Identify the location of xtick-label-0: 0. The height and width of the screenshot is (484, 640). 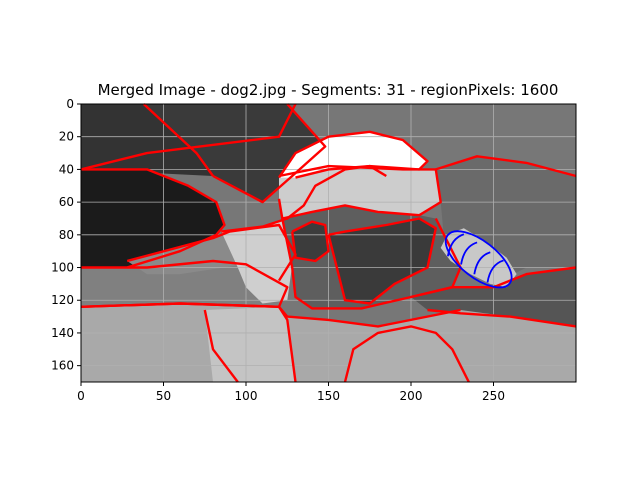
(81, 396).